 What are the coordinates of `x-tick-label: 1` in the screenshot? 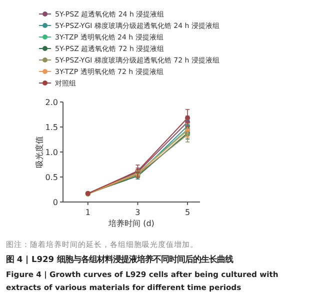 It's located at (87, 212).